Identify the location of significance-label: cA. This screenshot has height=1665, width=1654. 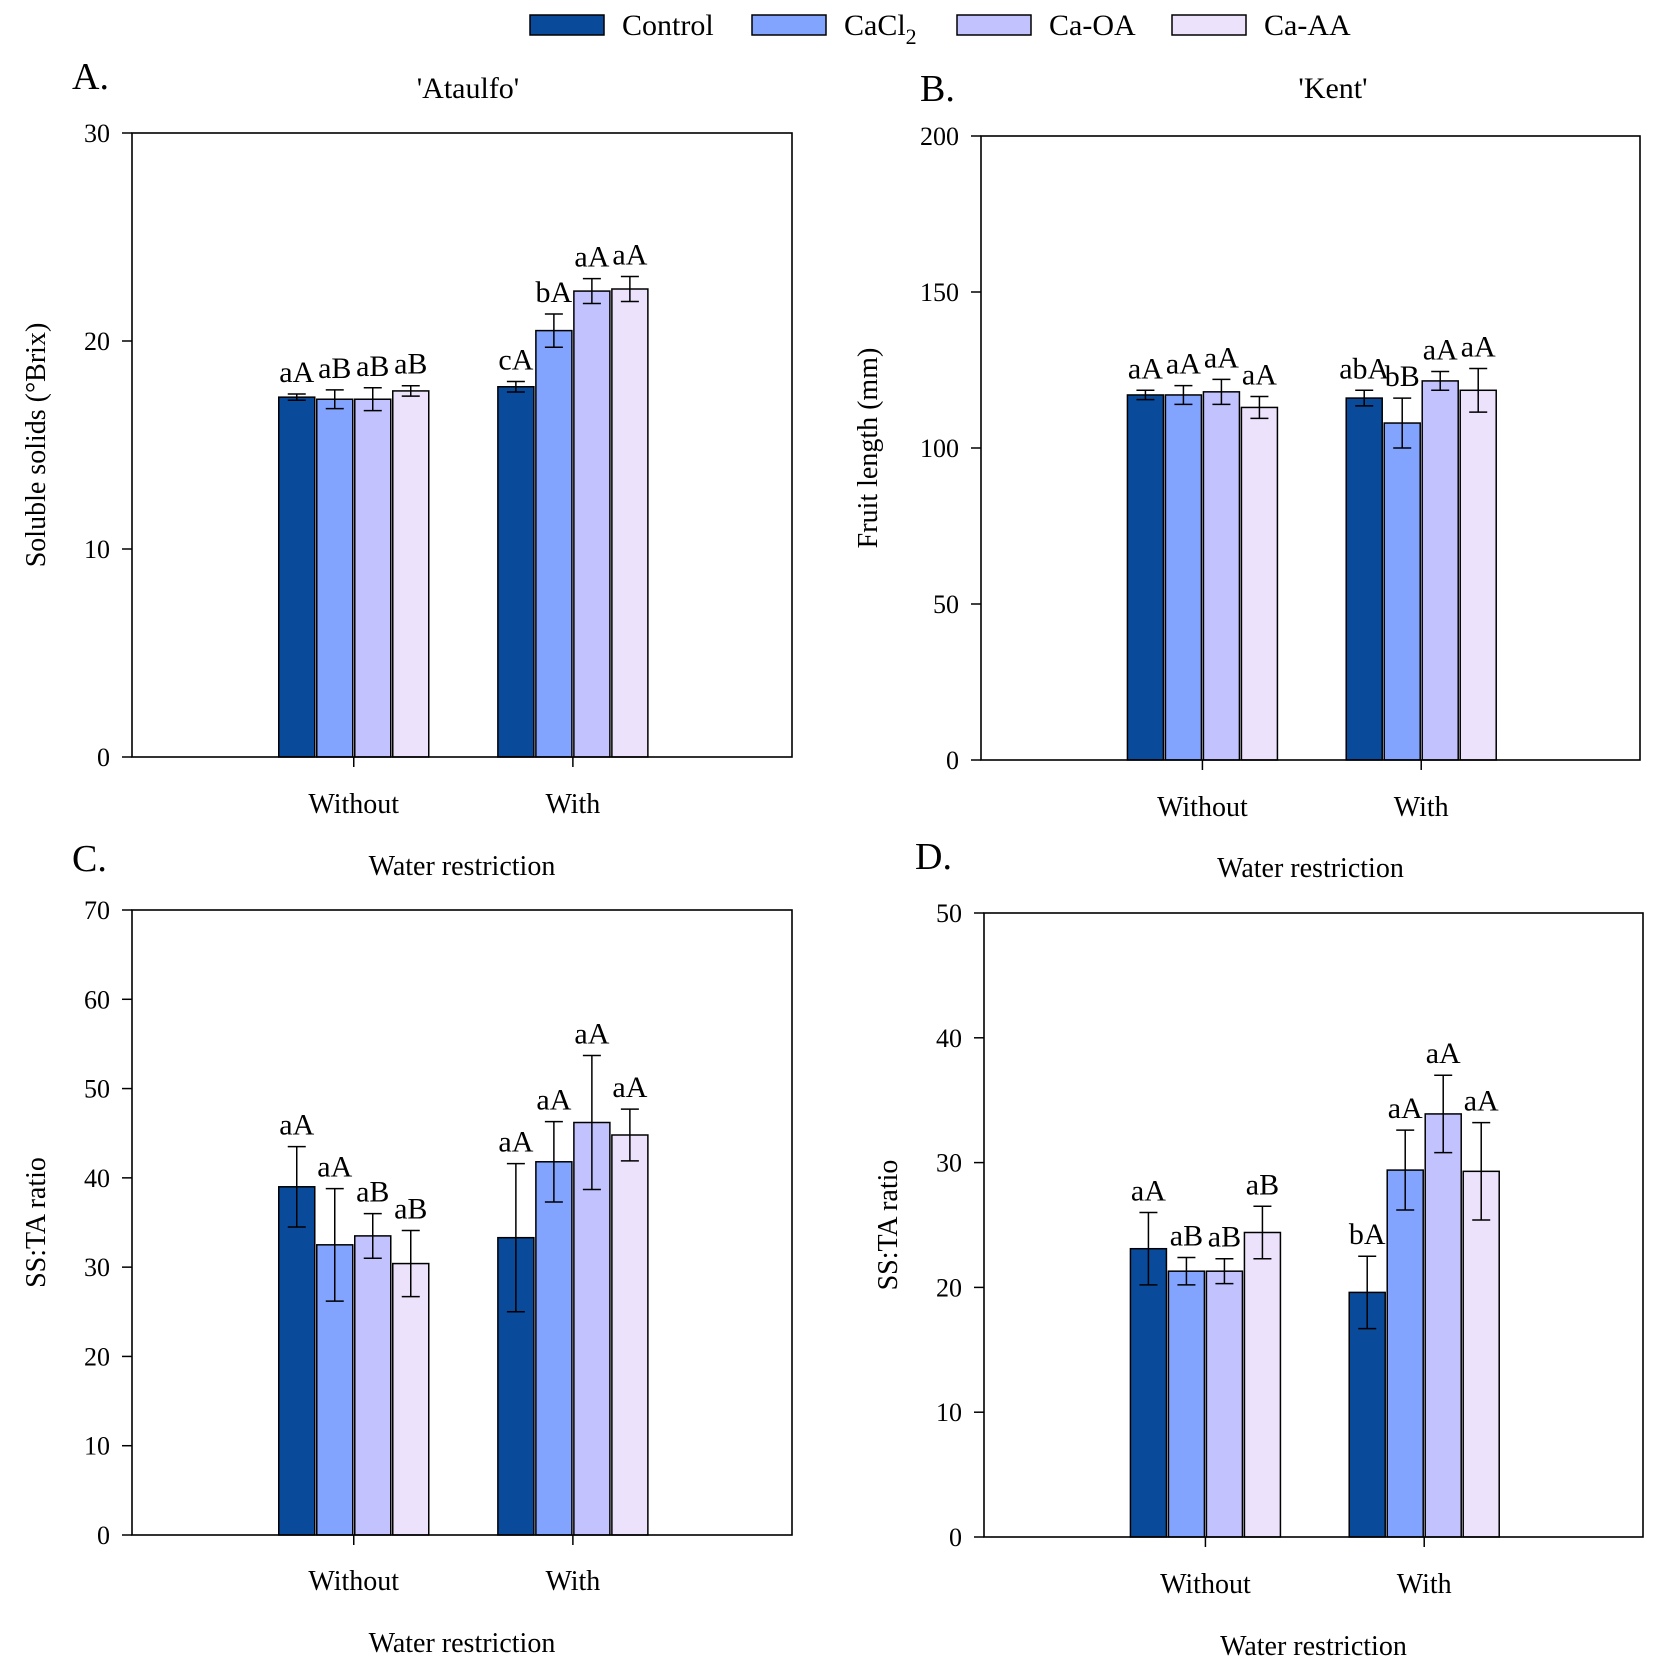
(515, 360).